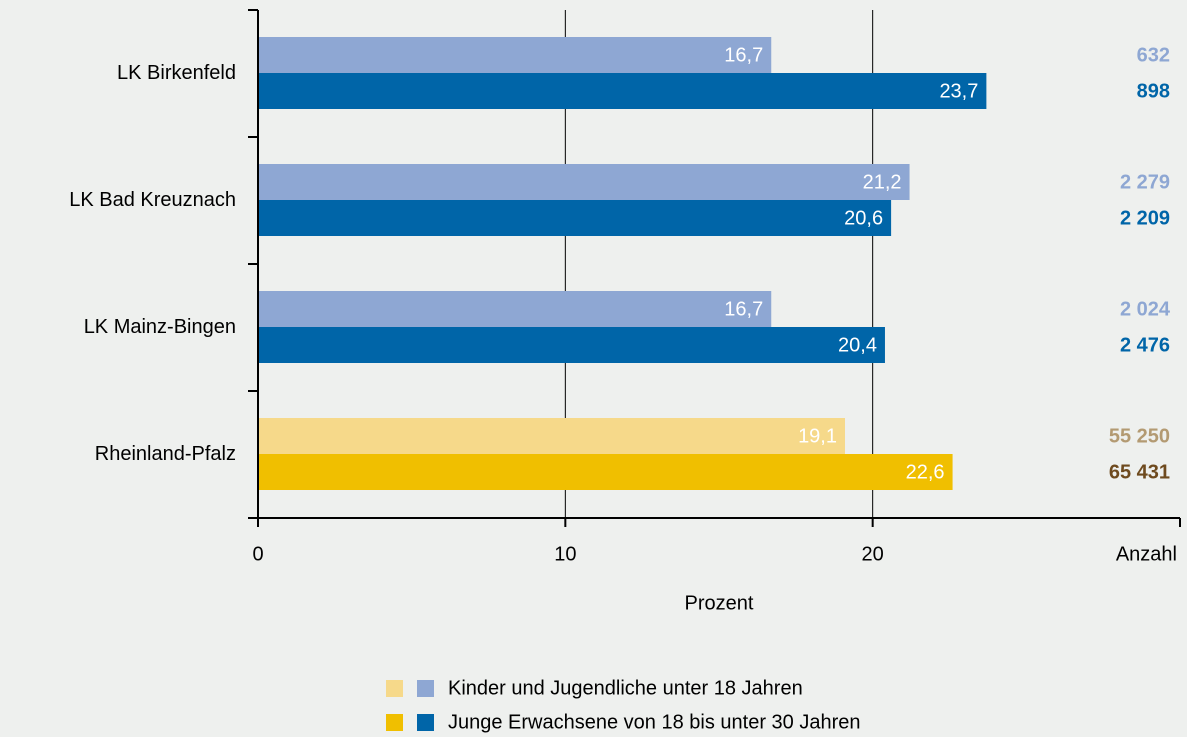  Describe the element at coordinates (565, 554) in the screenshot. I see `x-tick-label: 10` at that location.